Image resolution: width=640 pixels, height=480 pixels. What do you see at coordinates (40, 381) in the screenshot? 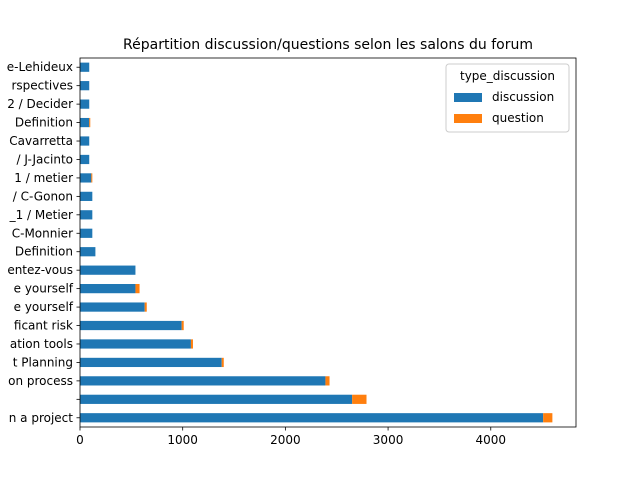
I see `y-tick-label-2: on process` at bounding box center [40, 381].